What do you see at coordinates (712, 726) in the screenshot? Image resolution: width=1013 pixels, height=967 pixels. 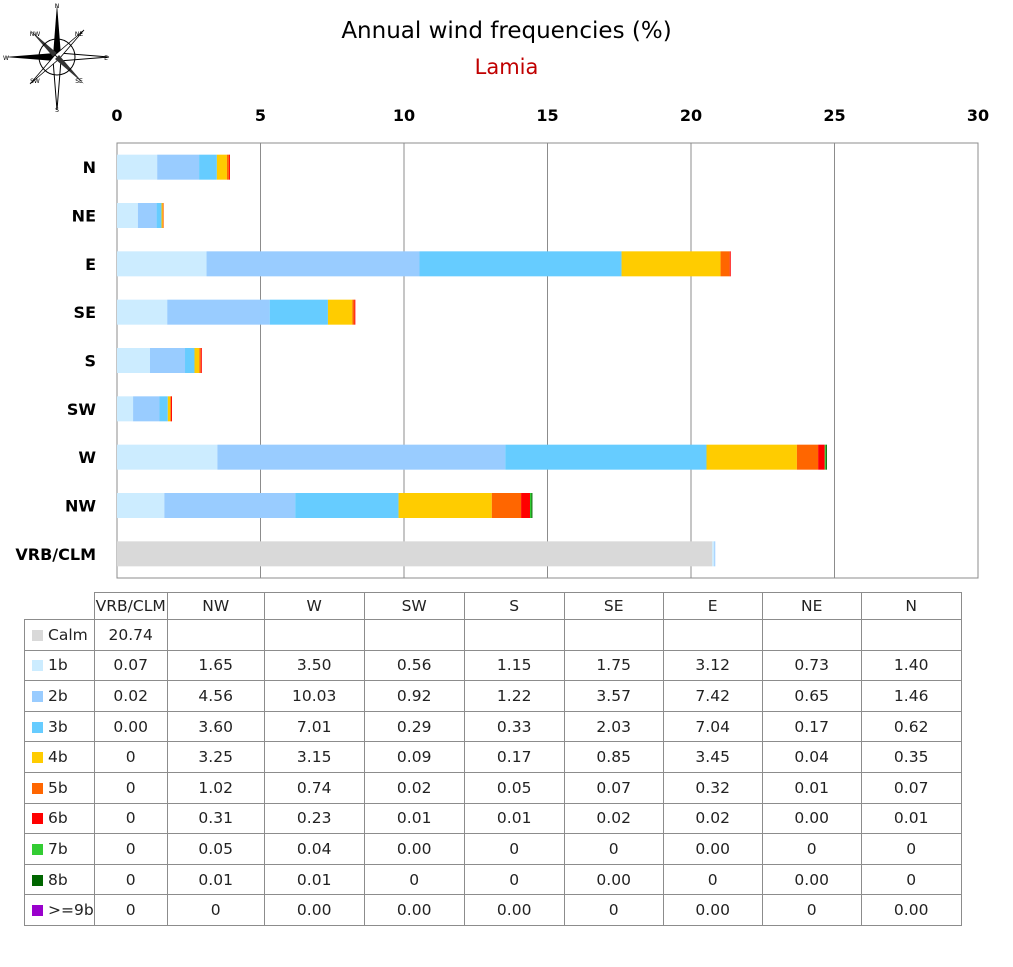 I see `table-cell: 7.04` at bounding box center [712, 726].